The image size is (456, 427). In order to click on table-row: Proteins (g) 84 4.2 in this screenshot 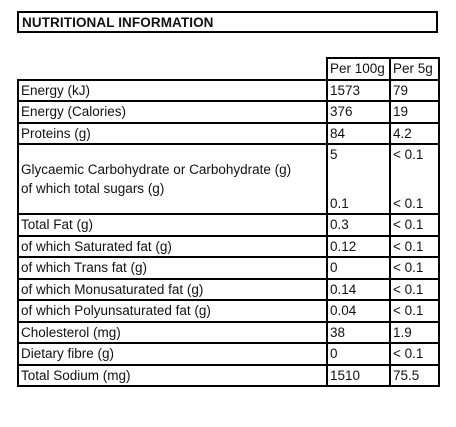, I will do `click(228, 133)`.